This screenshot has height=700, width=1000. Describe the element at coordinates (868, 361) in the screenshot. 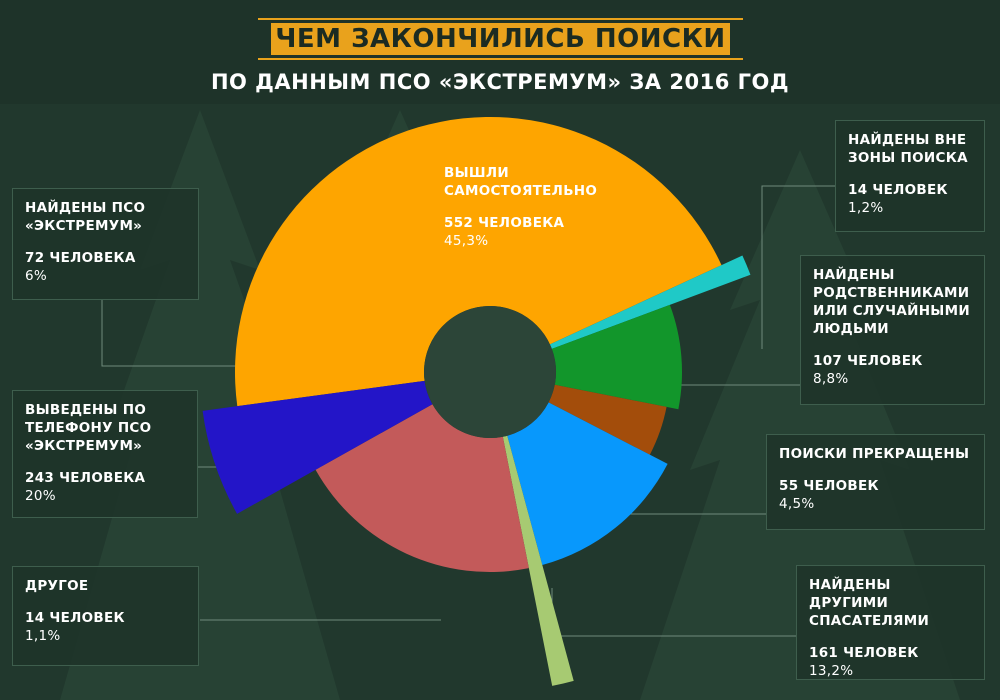

I see `callout-count: 107 человек` at that location.